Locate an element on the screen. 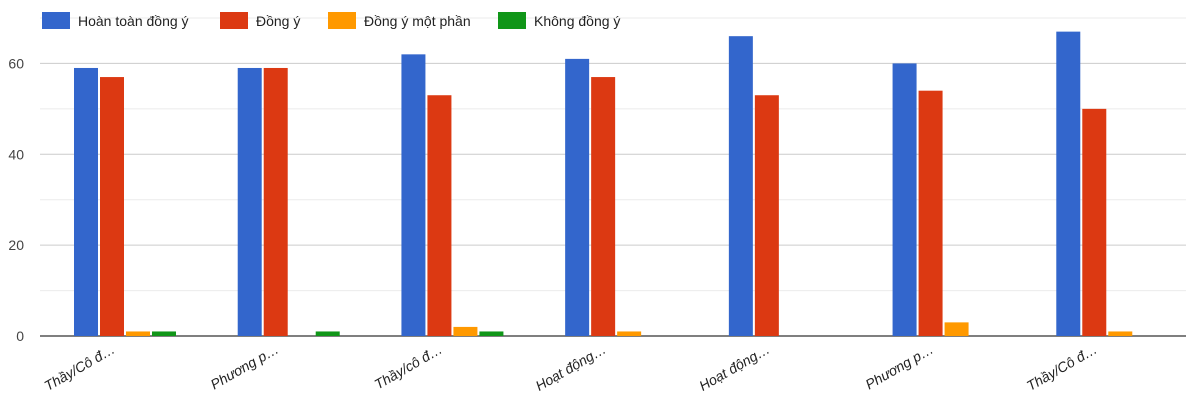  legend-label: Đồng ý một phần is located at coordinates (417, 21).